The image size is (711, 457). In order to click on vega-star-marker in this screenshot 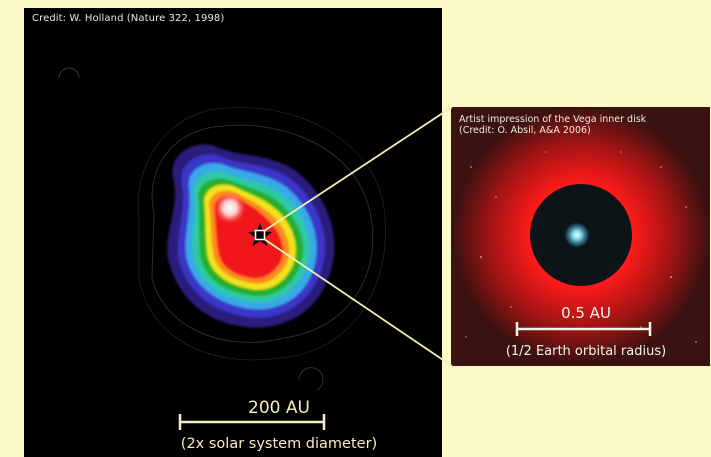, I will do `click(260, 234)`.